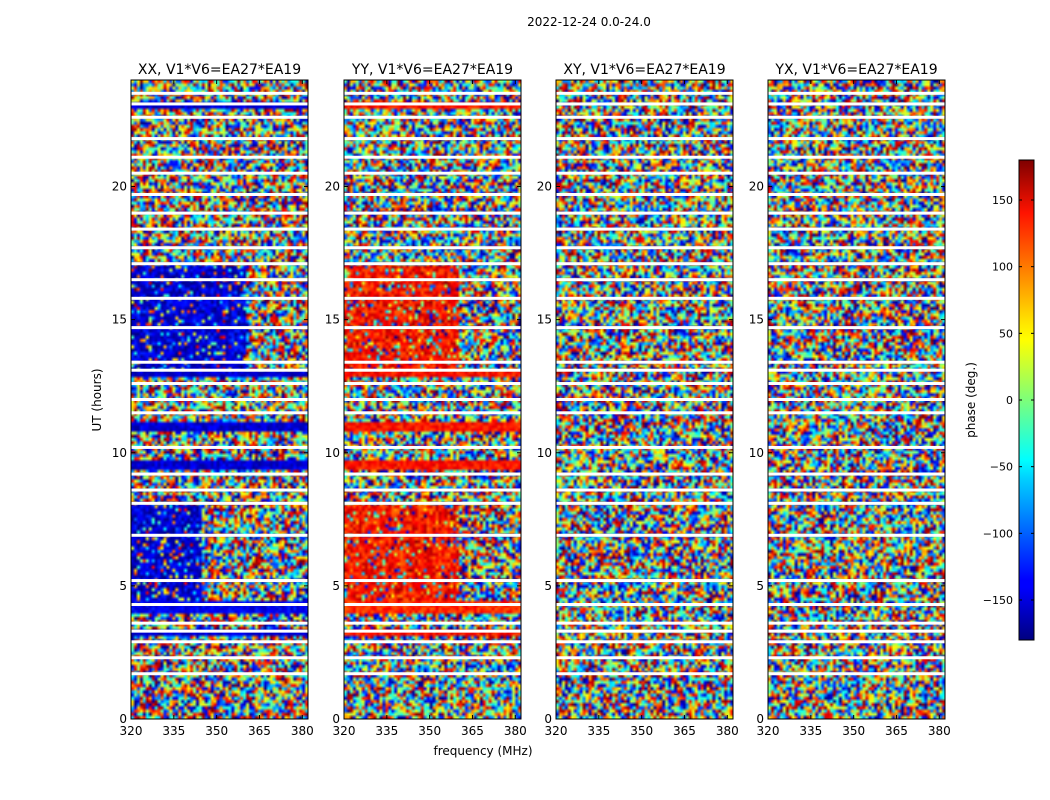  What do you see at coordinates (544, 320) in the screenshot?
I see `y-tick-label: 15` at bounding box center [544, 320].